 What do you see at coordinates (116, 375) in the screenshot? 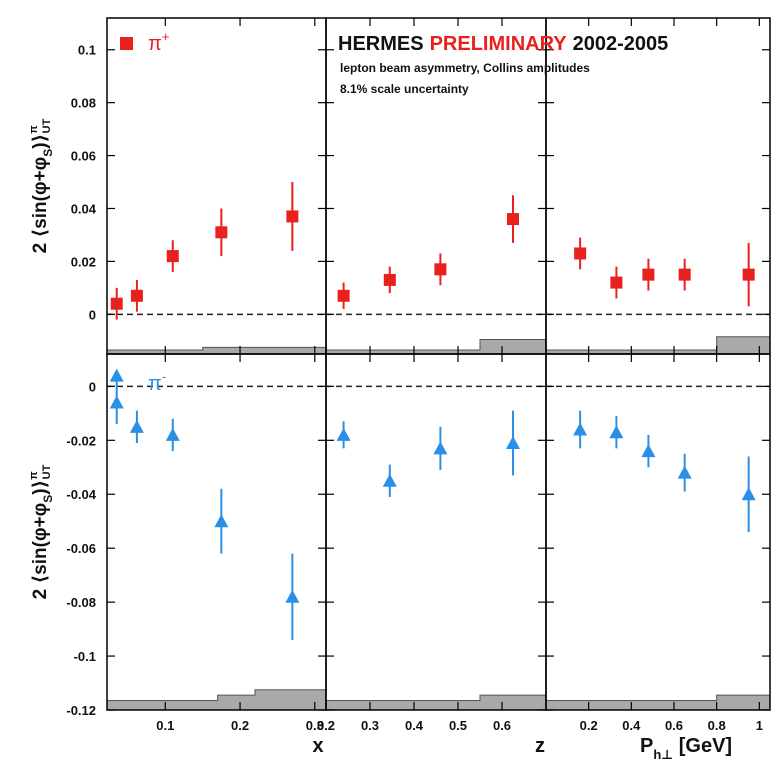
I see `data-point-pi-minus-extra` at bounding box center [116, 375].